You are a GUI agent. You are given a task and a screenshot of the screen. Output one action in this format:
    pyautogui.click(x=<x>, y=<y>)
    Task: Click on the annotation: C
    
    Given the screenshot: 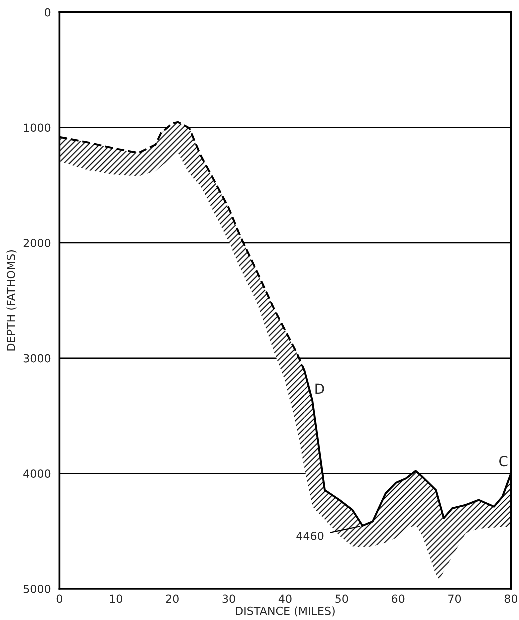 What is the action you would take?
    pyautogui.click(x=504, y=461)
    